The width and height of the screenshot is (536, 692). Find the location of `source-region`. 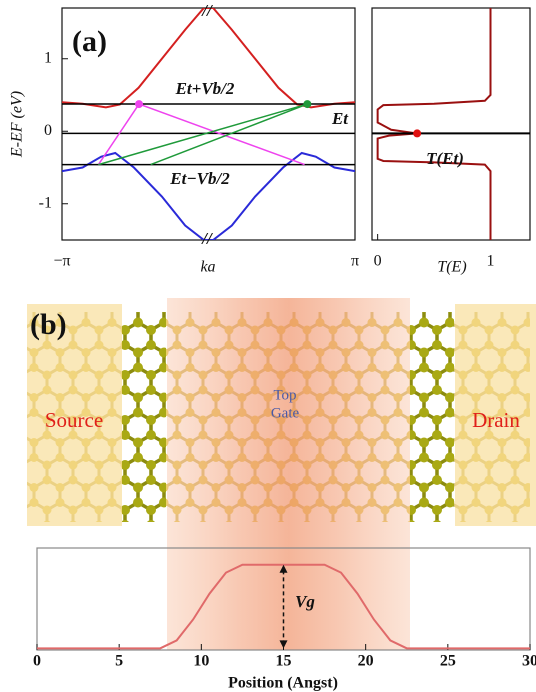

source-region is located at coordinates (74, 415).